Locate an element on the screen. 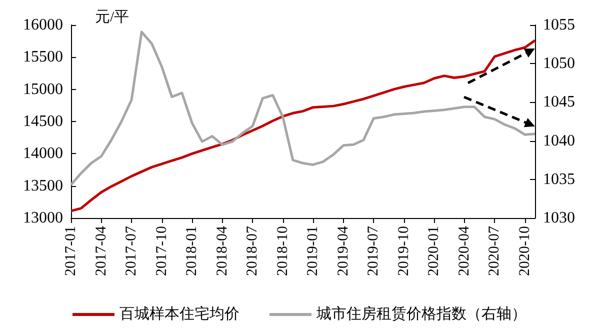 The height and width of the screenshot is (329, 599). y-tick-label: 14000 is located at coordinates (43, 153).